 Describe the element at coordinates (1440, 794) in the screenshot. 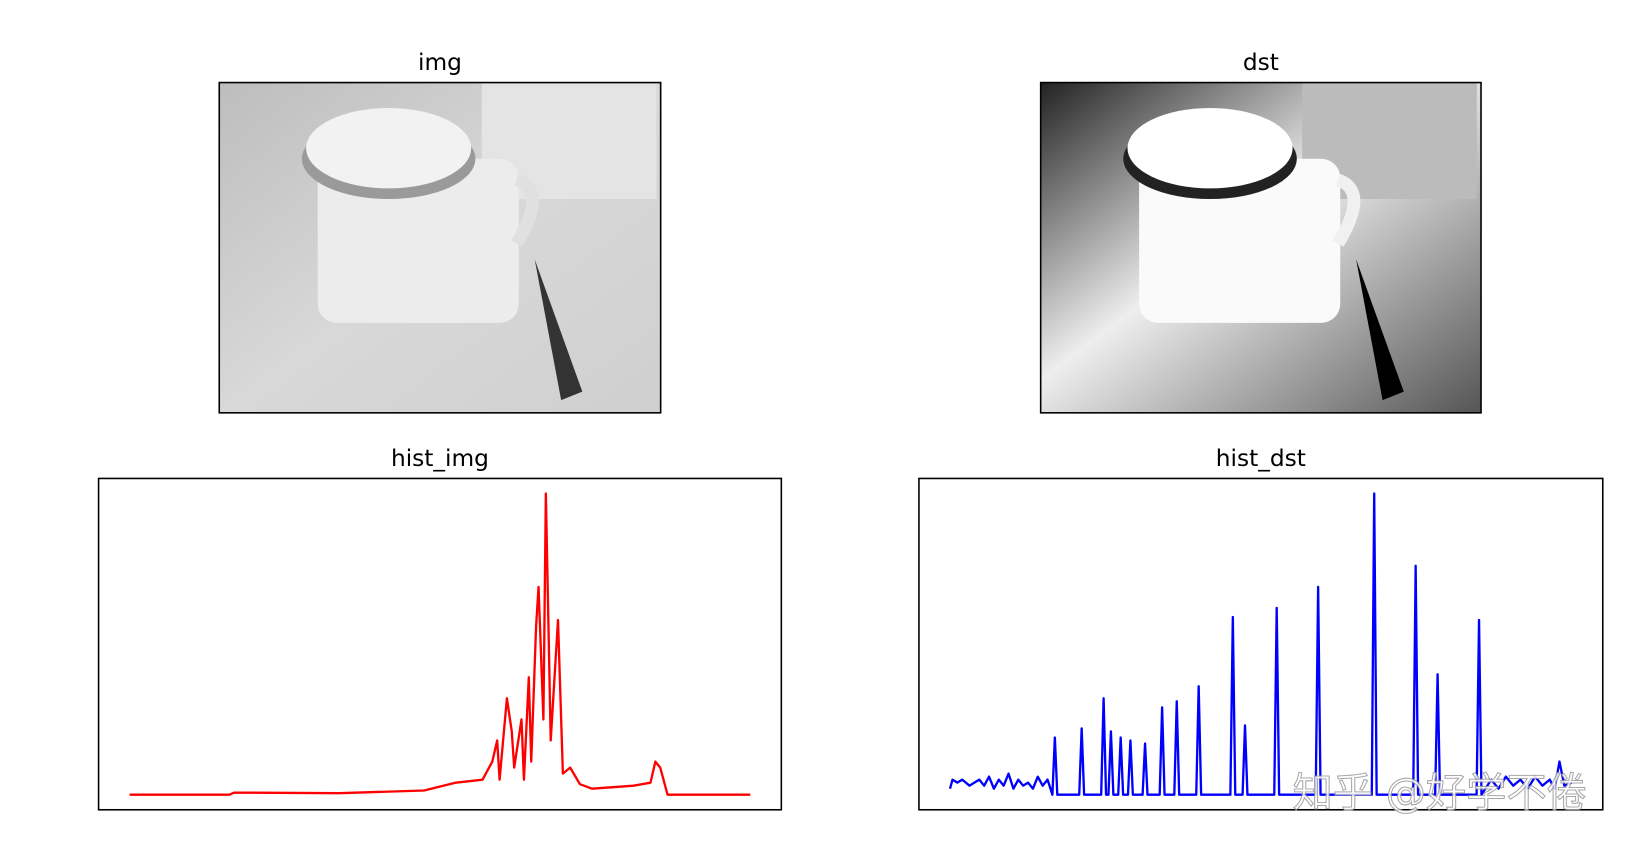

I see `watermark: 知乎 @好学不倦` at that location.